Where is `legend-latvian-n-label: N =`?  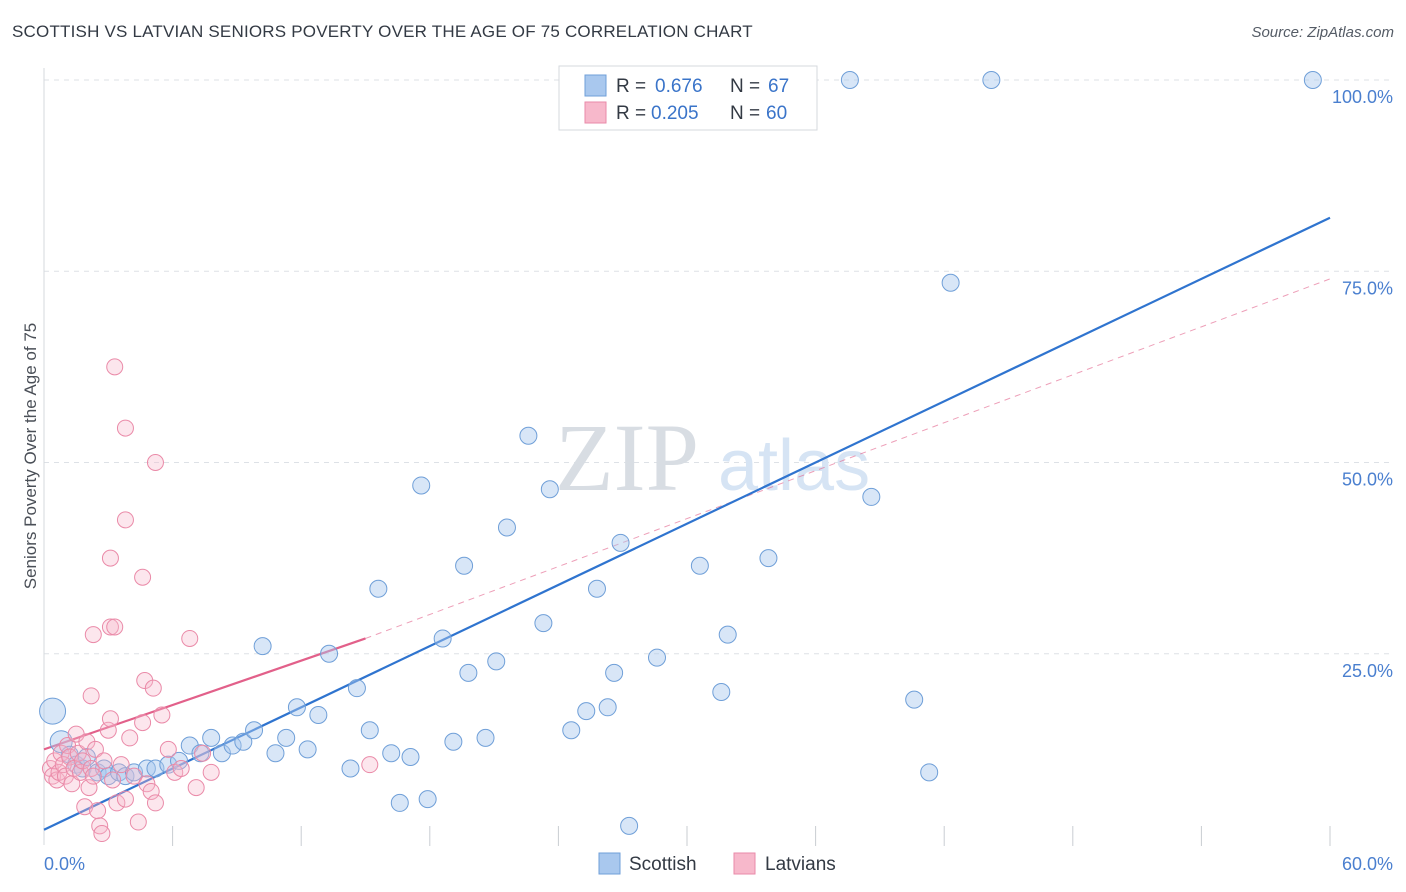
legend-latvian-n-label: N = is located at coordinates (745, 113).